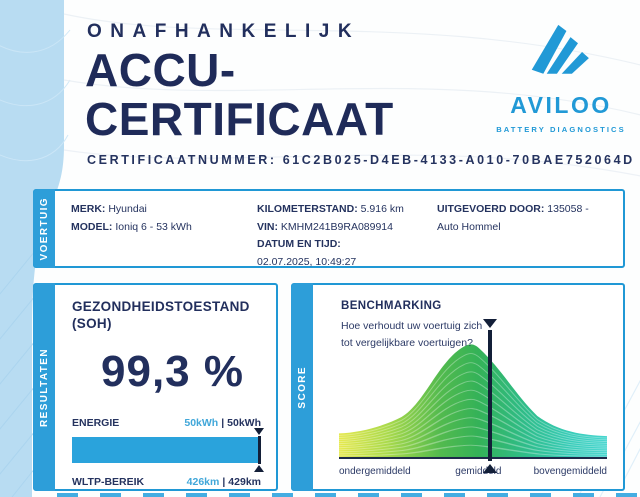 This screenshot has width=640, height=497. Describe the element at coordinates (172, 371) in the screenshot. I see `soh-value: 99,3 %` at that location.